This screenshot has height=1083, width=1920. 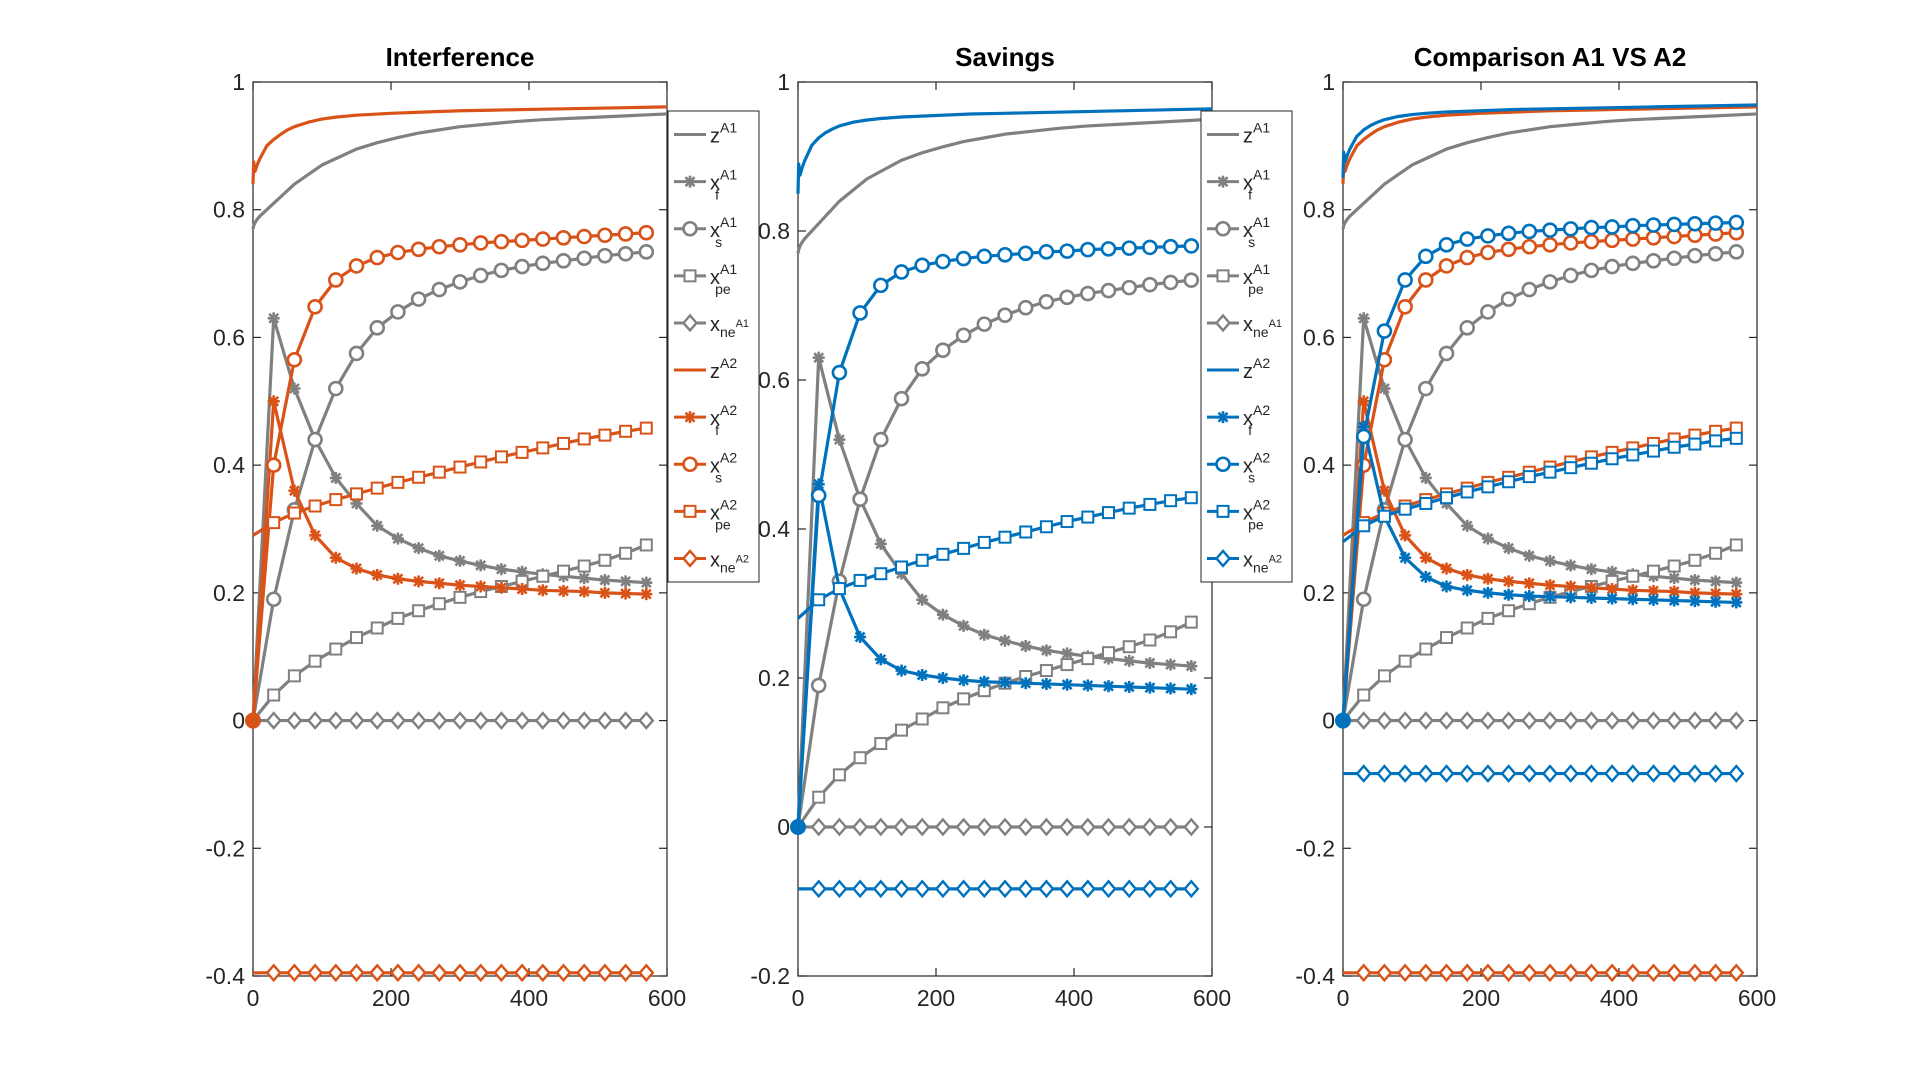 I want to click on legend-entry: xA1 s, so click(x=1238, y=232).